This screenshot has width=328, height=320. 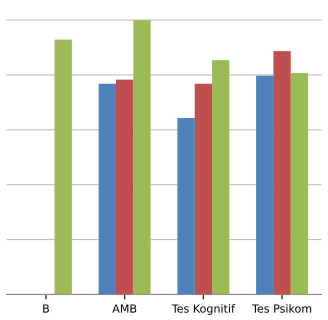 I want to click on x-tick-label: AMB, so click(x=124, y=308).